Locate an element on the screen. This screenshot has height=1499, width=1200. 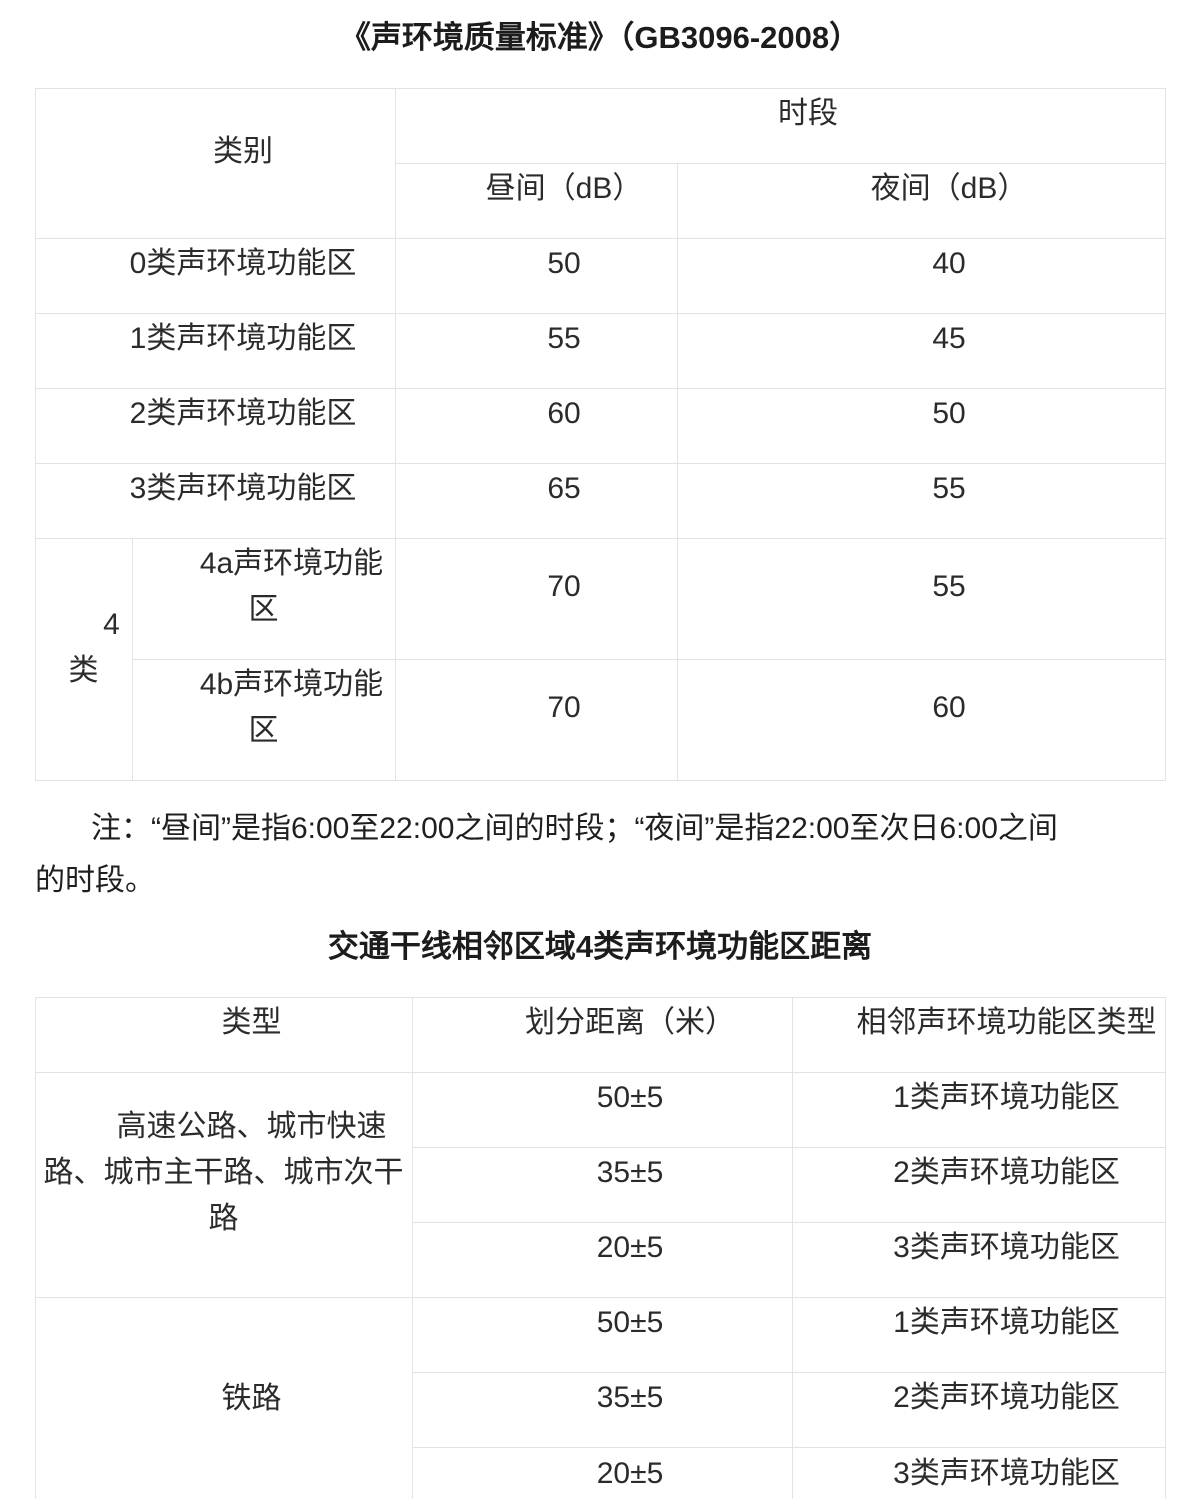
row-label-cell: 3类声环境功能区 is located at coordinates (215, 501).